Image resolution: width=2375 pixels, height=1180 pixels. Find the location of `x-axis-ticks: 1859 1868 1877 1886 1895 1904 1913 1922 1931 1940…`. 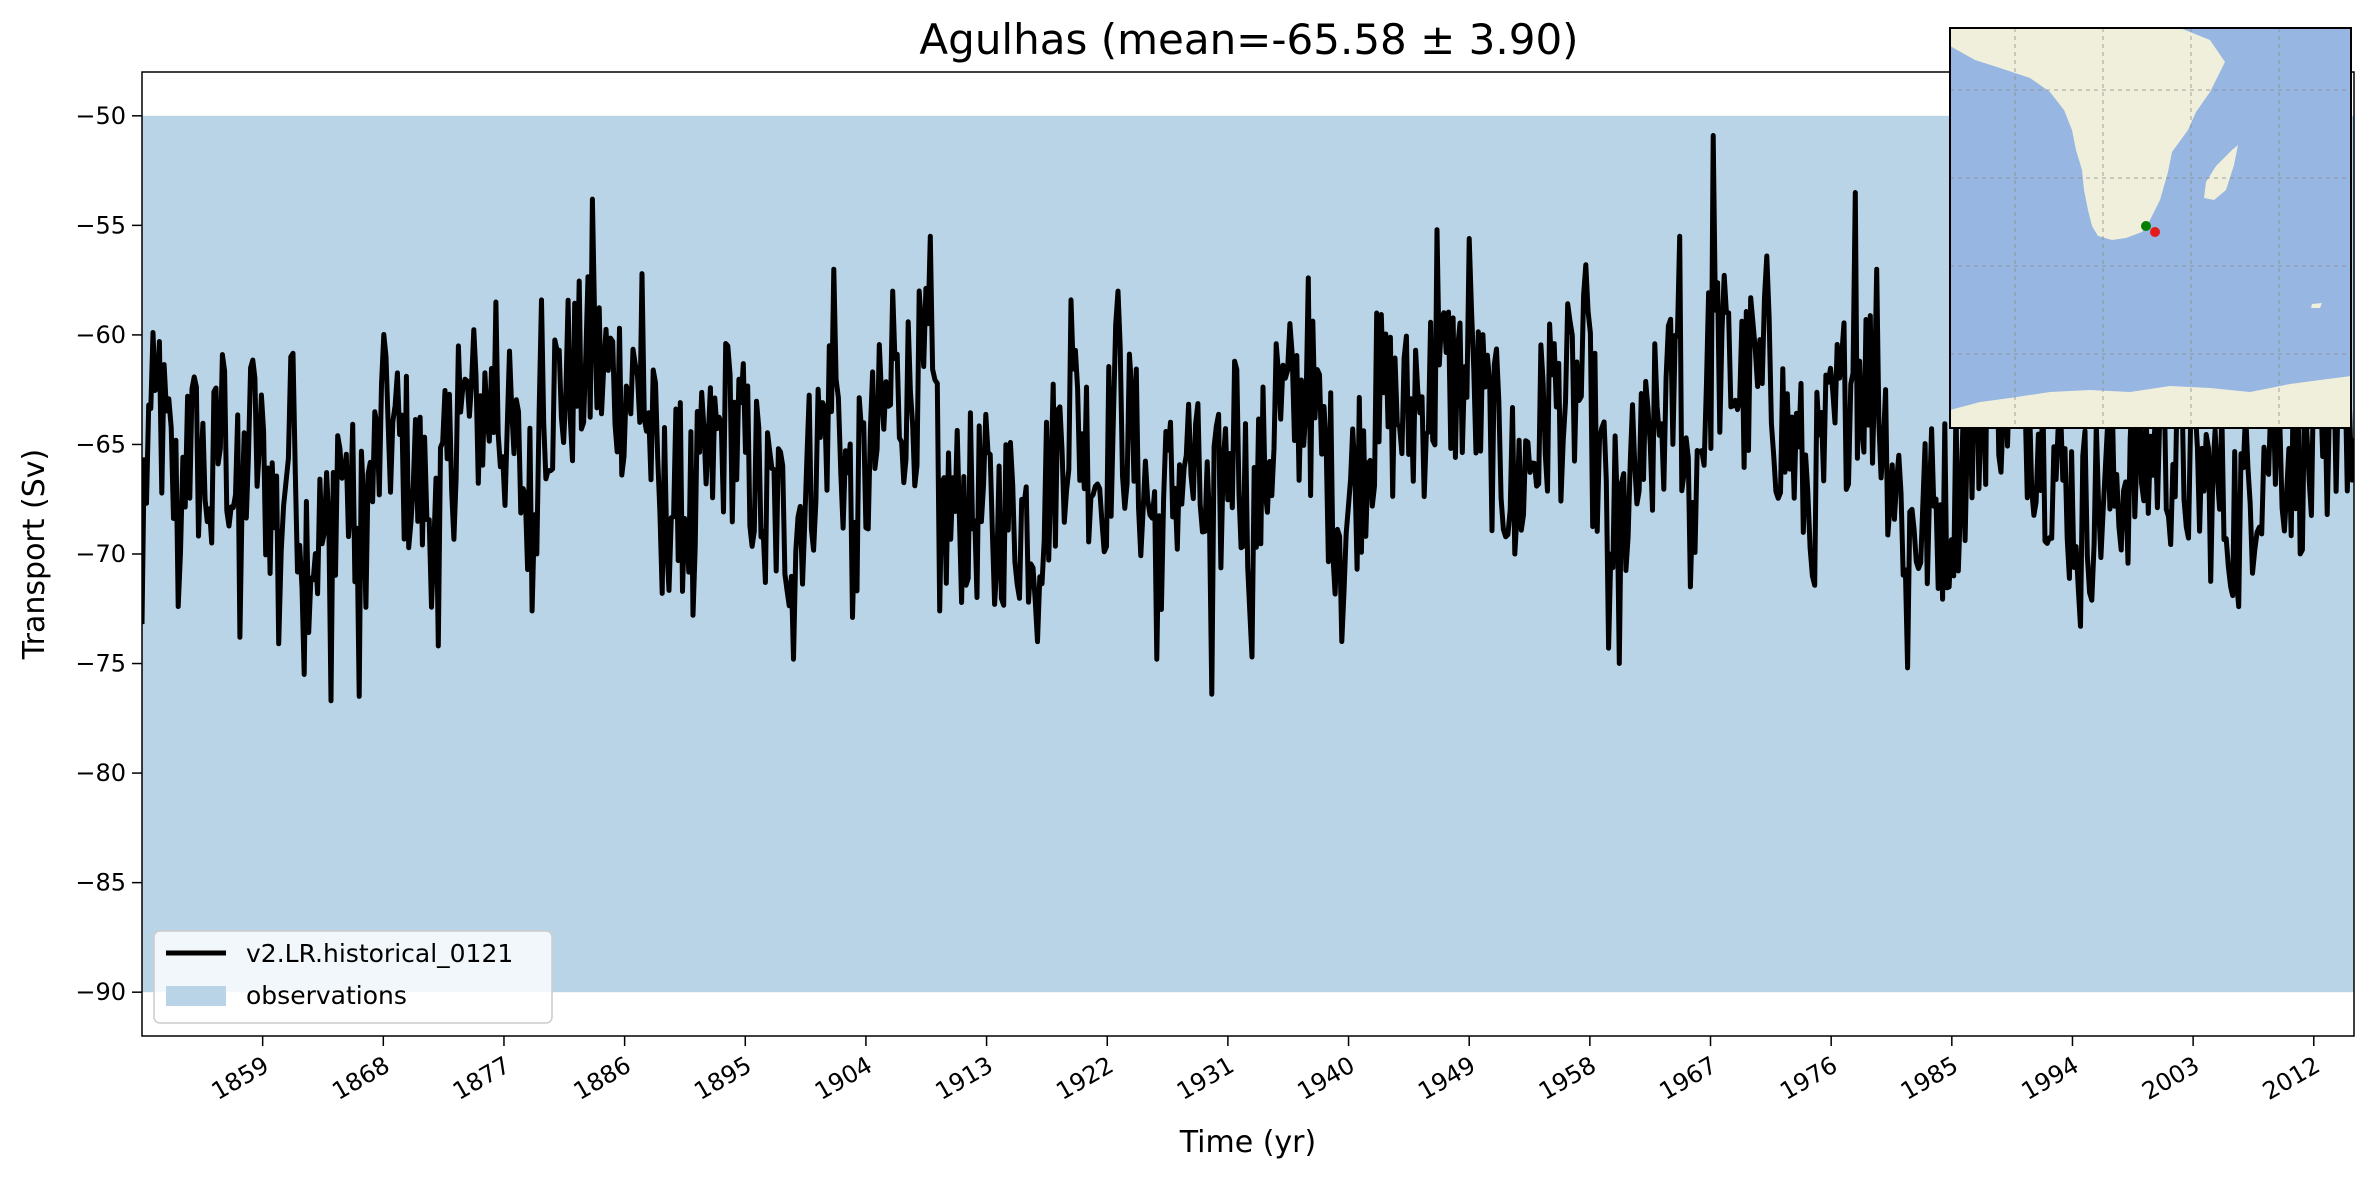

x-axis-ticks: 1859 1868 1877 1886 1895 1904 1913 1922 1931 1940… is located at coordinates (1266, 1071).